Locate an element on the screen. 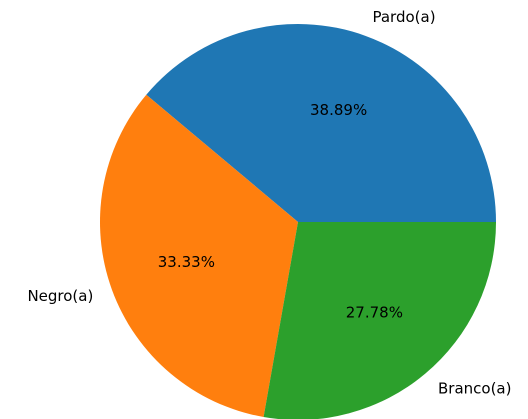 The width and height of the screenshot is (528, 419). slice-label: Negro(a) is located at coordinates (60, 296).